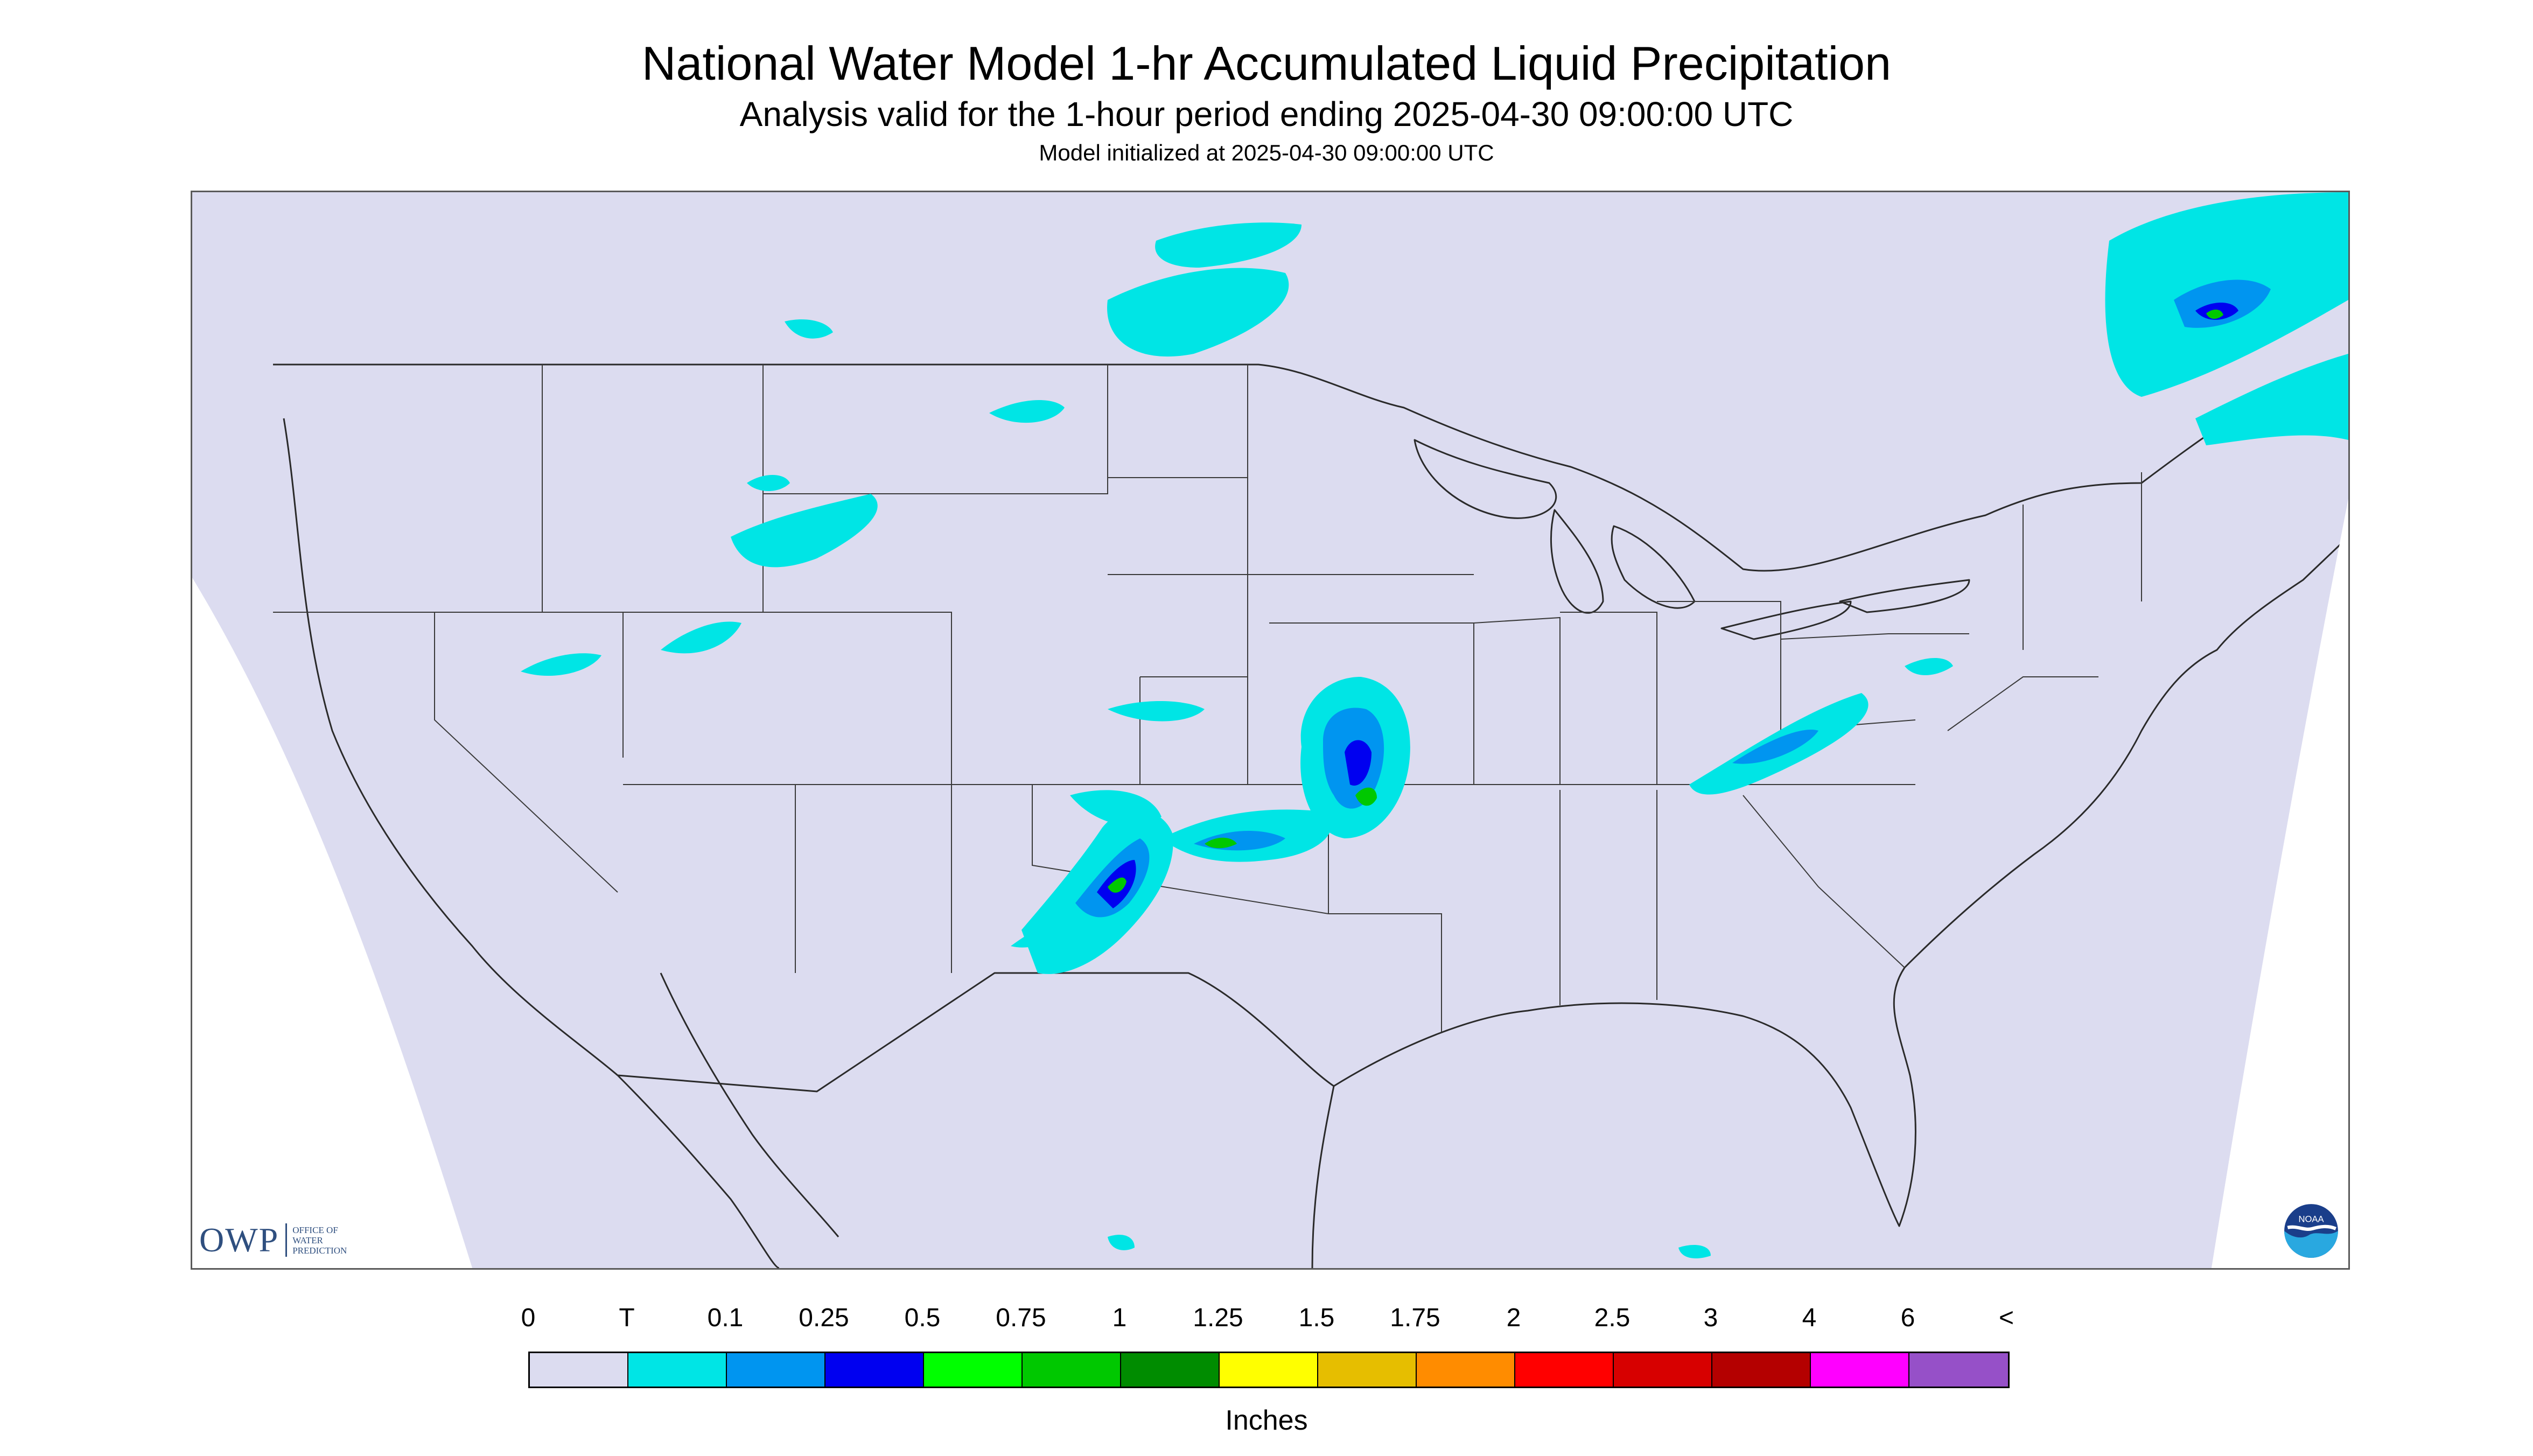 Image resolution: width=2533 pixels, height=1456 pixels. I want to click on owp-logo-short: OWP, so click(239, 1240).